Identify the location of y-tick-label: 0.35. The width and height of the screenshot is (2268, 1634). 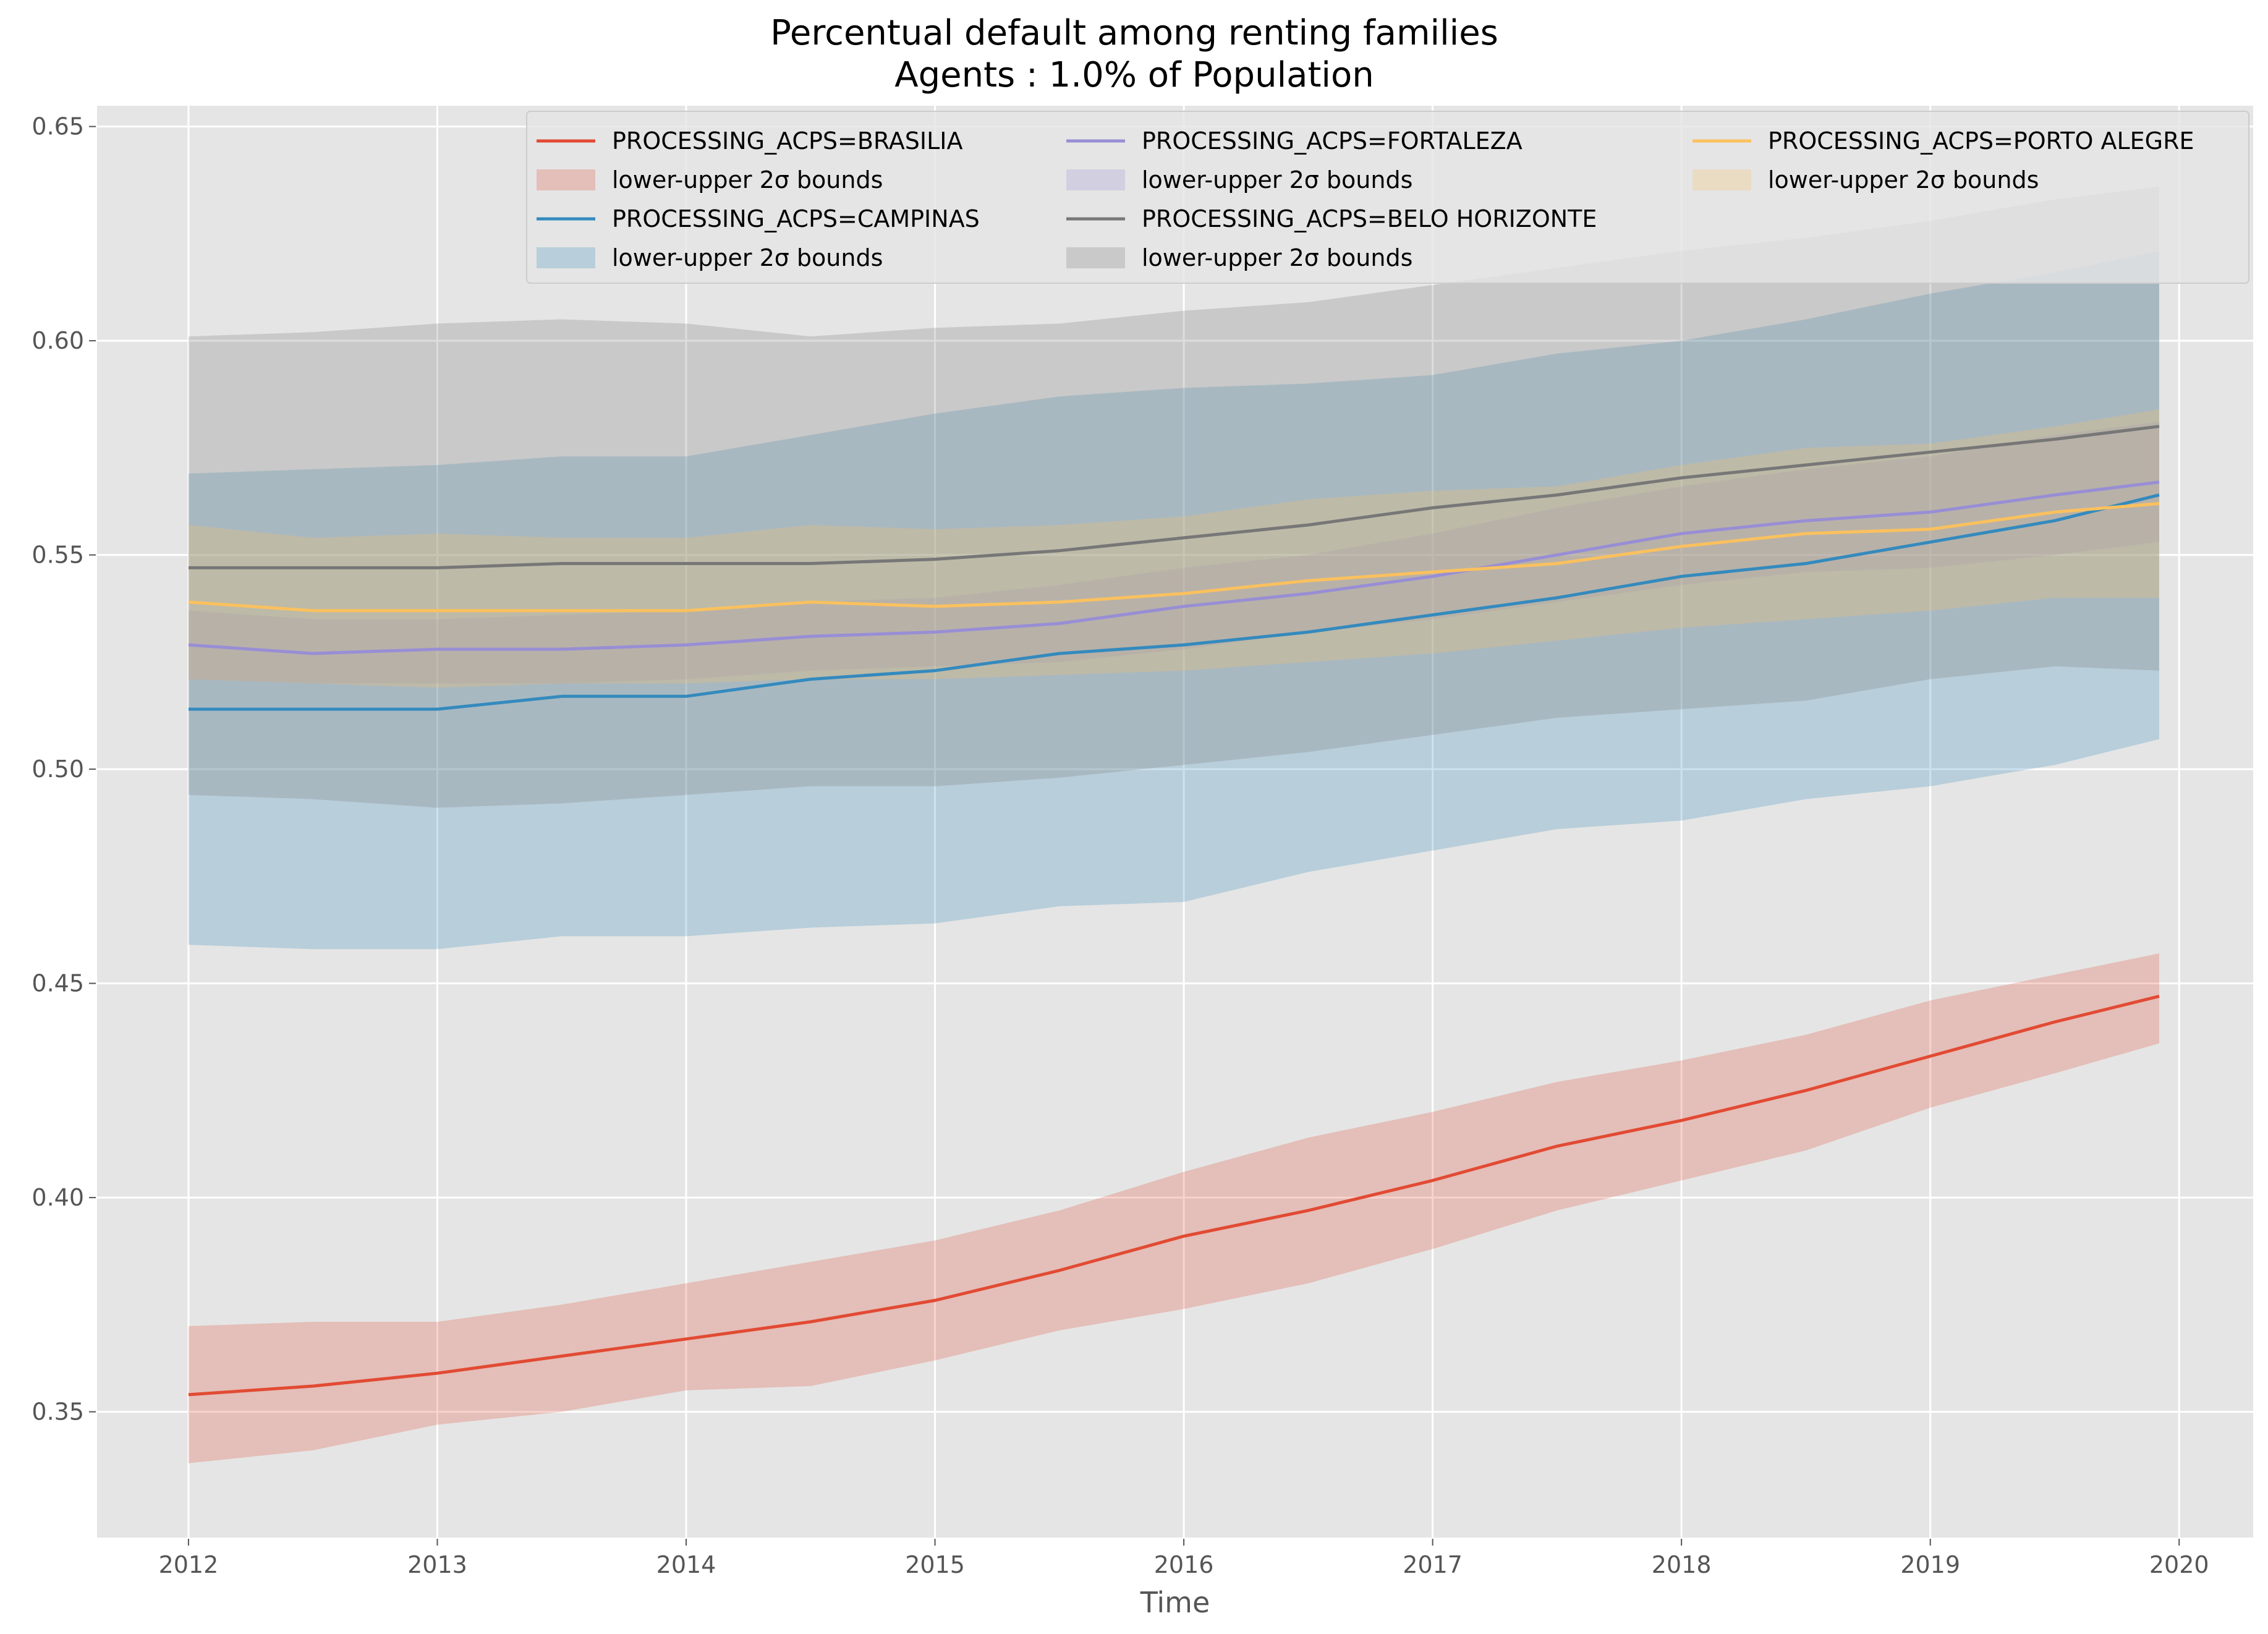
(58, 1412).